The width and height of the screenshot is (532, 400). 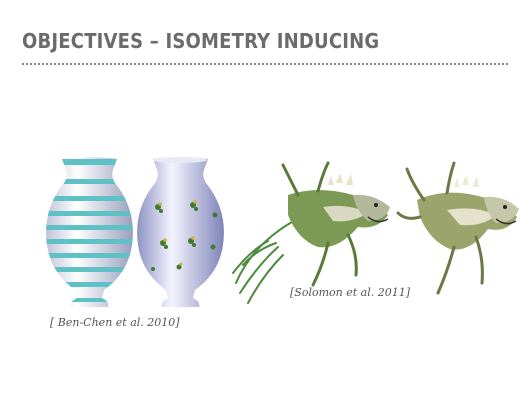 What do you see at coordinates (350, 292) in the screenshot?
I see `citation-solomon: [Solomon et al. 2011]` at bounding box center [350, 292].